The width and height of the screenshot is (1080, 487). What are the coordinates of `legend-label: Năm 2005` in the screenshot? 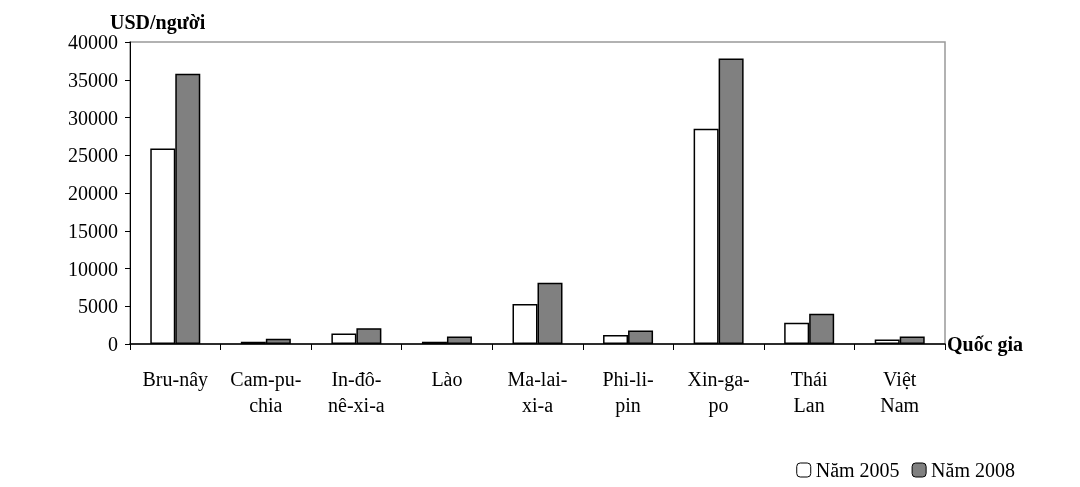 It's located at (857, 470).